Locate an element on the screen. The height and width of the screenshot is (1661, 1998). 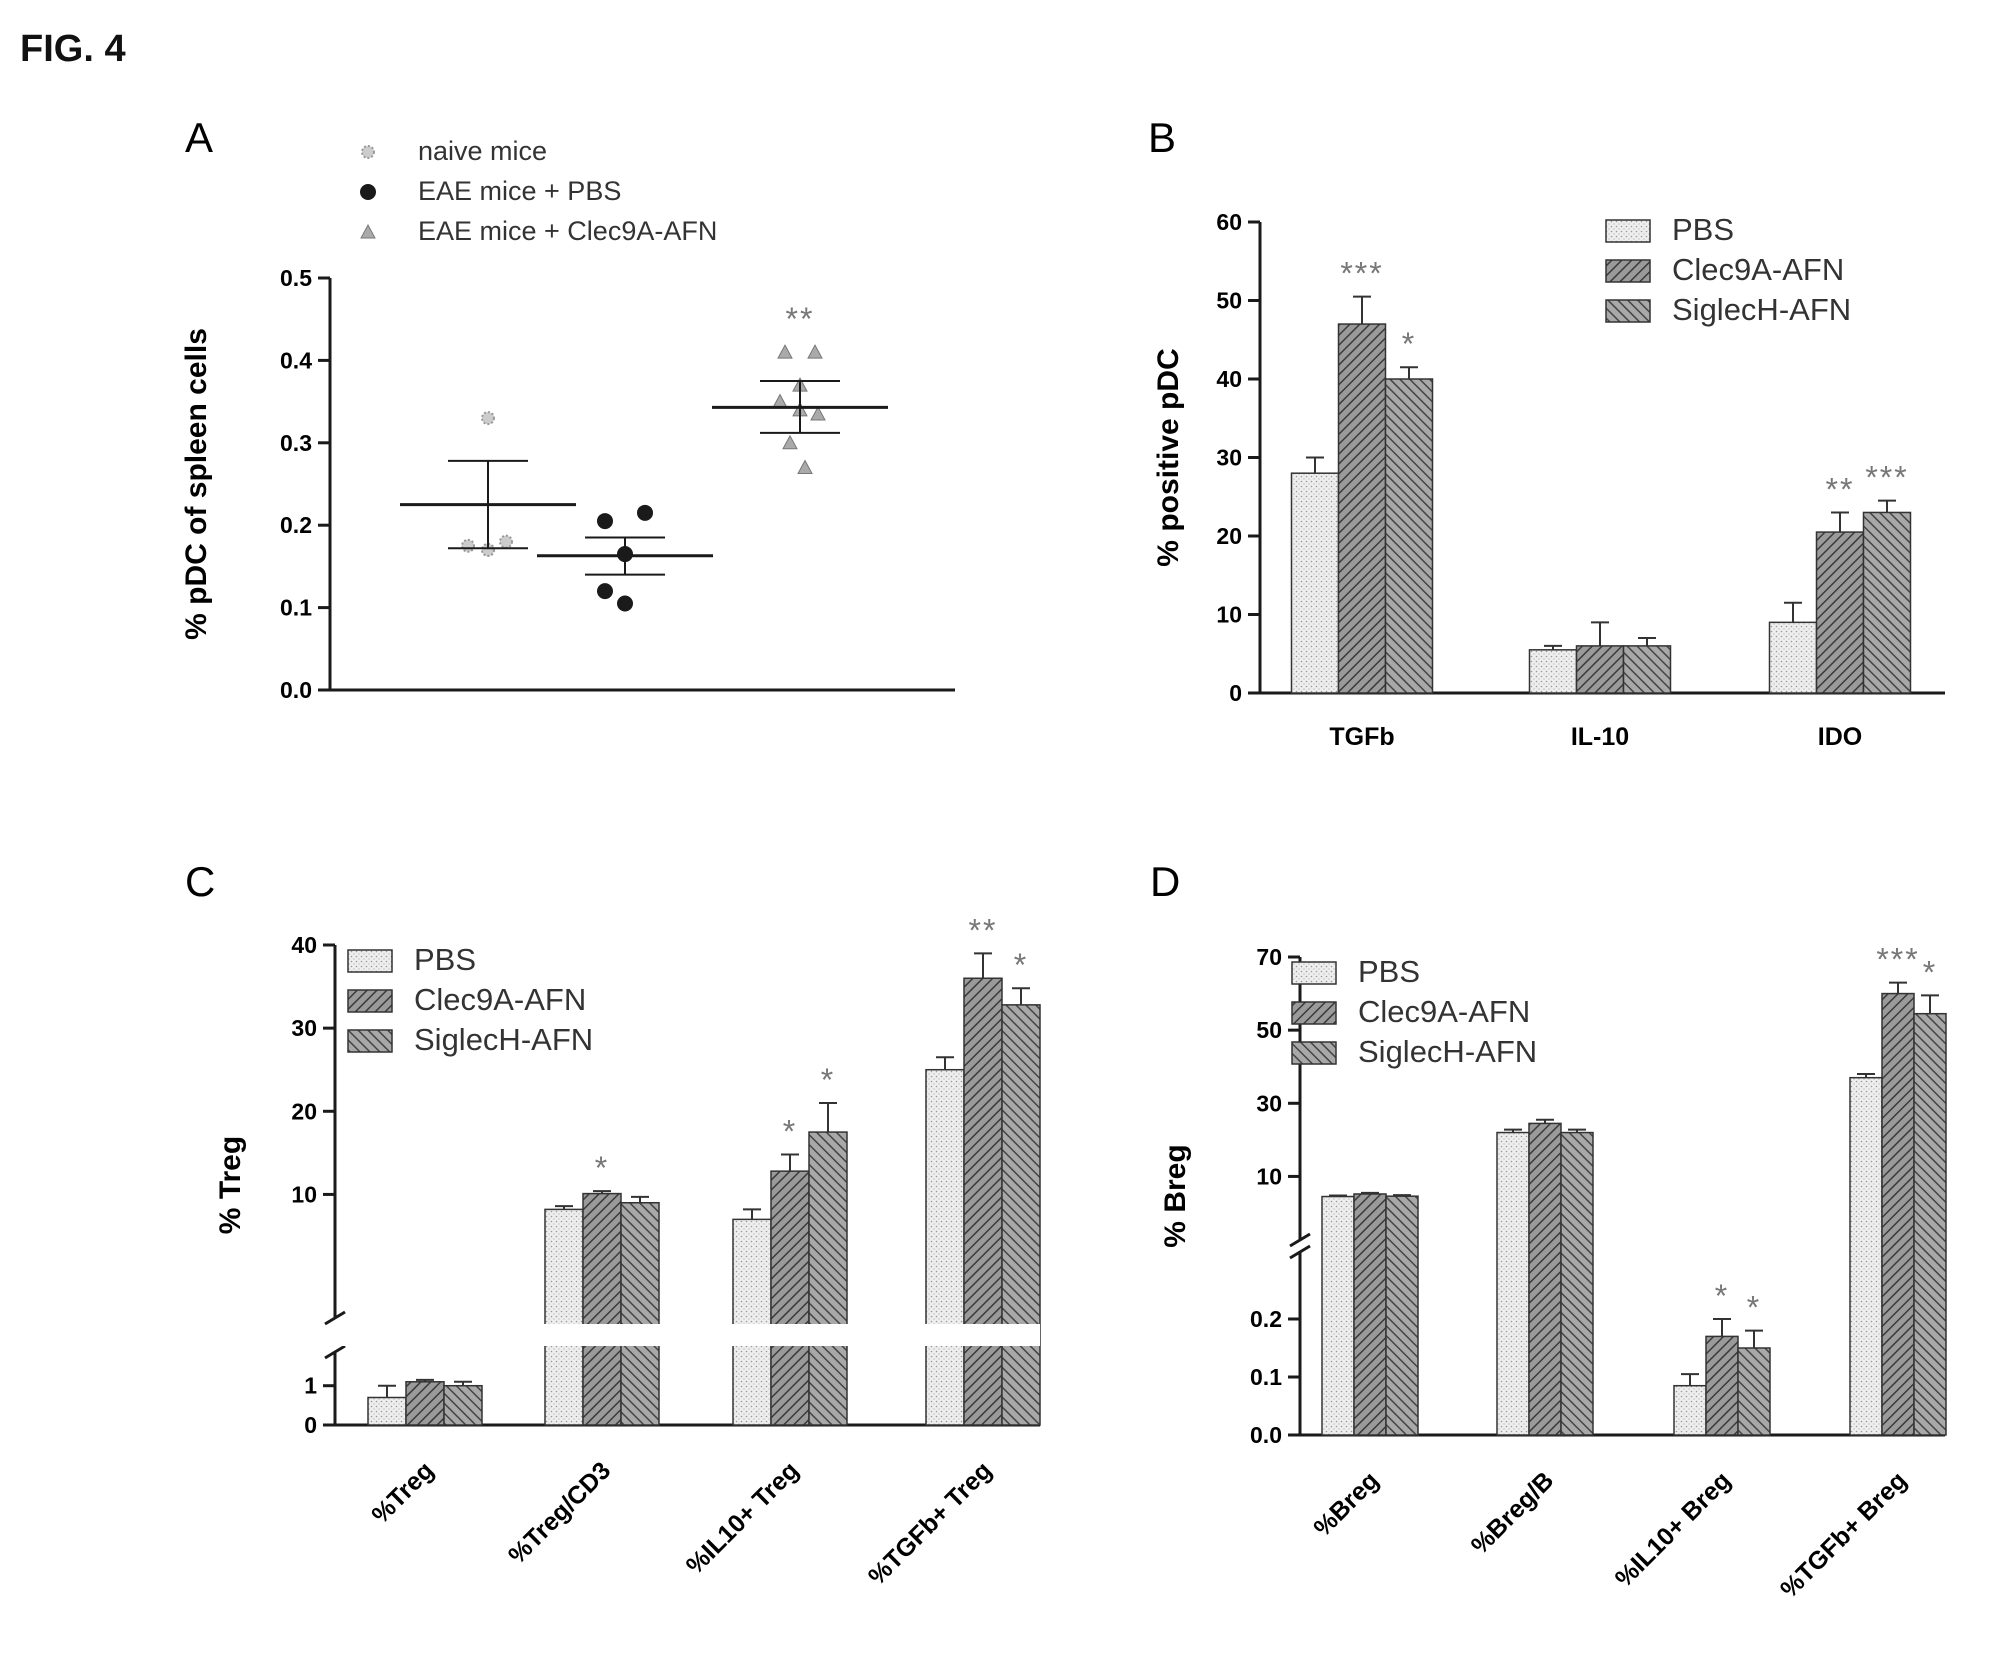
y-tick-label: 60 is located at coordinates (1229, 222).